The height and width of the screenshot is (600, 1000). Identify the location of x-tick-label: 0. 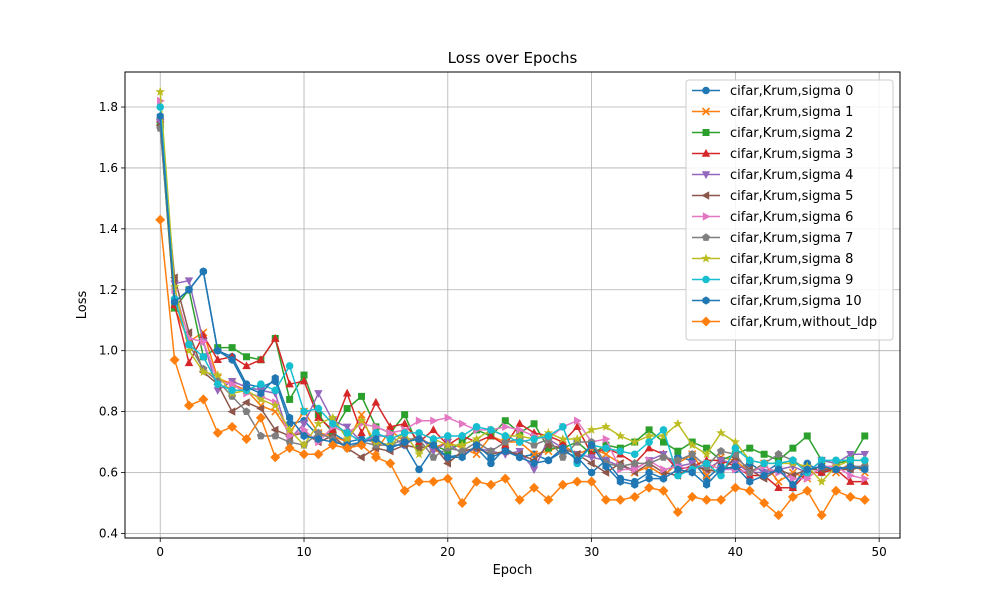
(160, 552).